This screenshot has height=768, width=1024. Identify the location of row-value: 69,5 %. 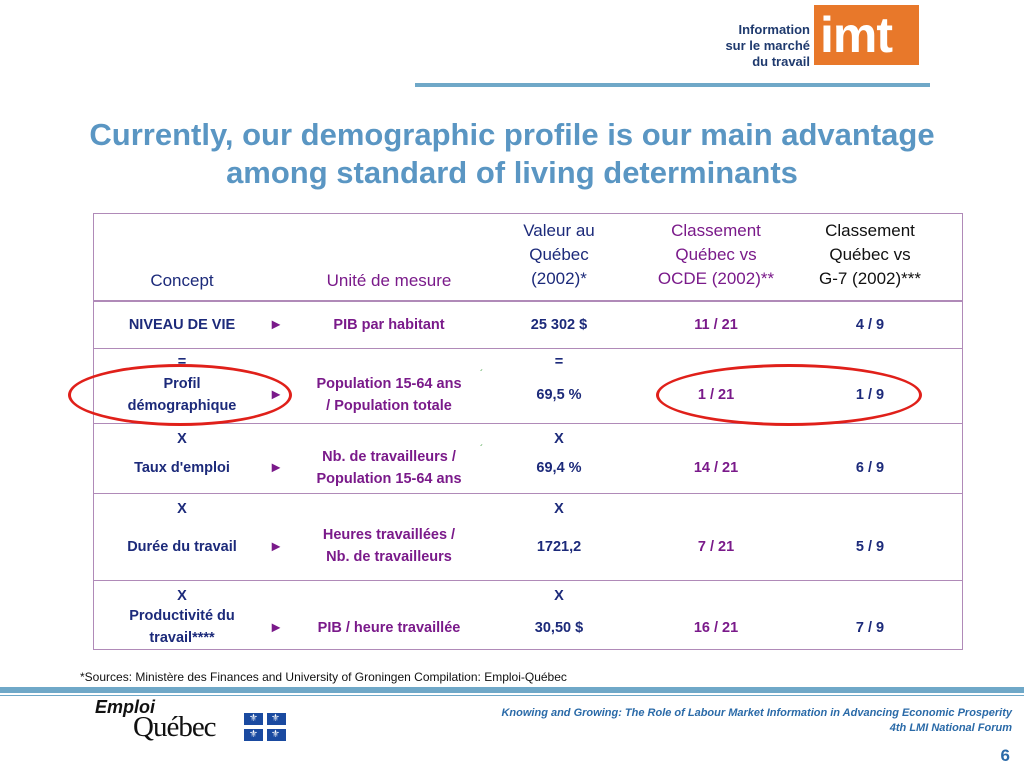
(559, 395).